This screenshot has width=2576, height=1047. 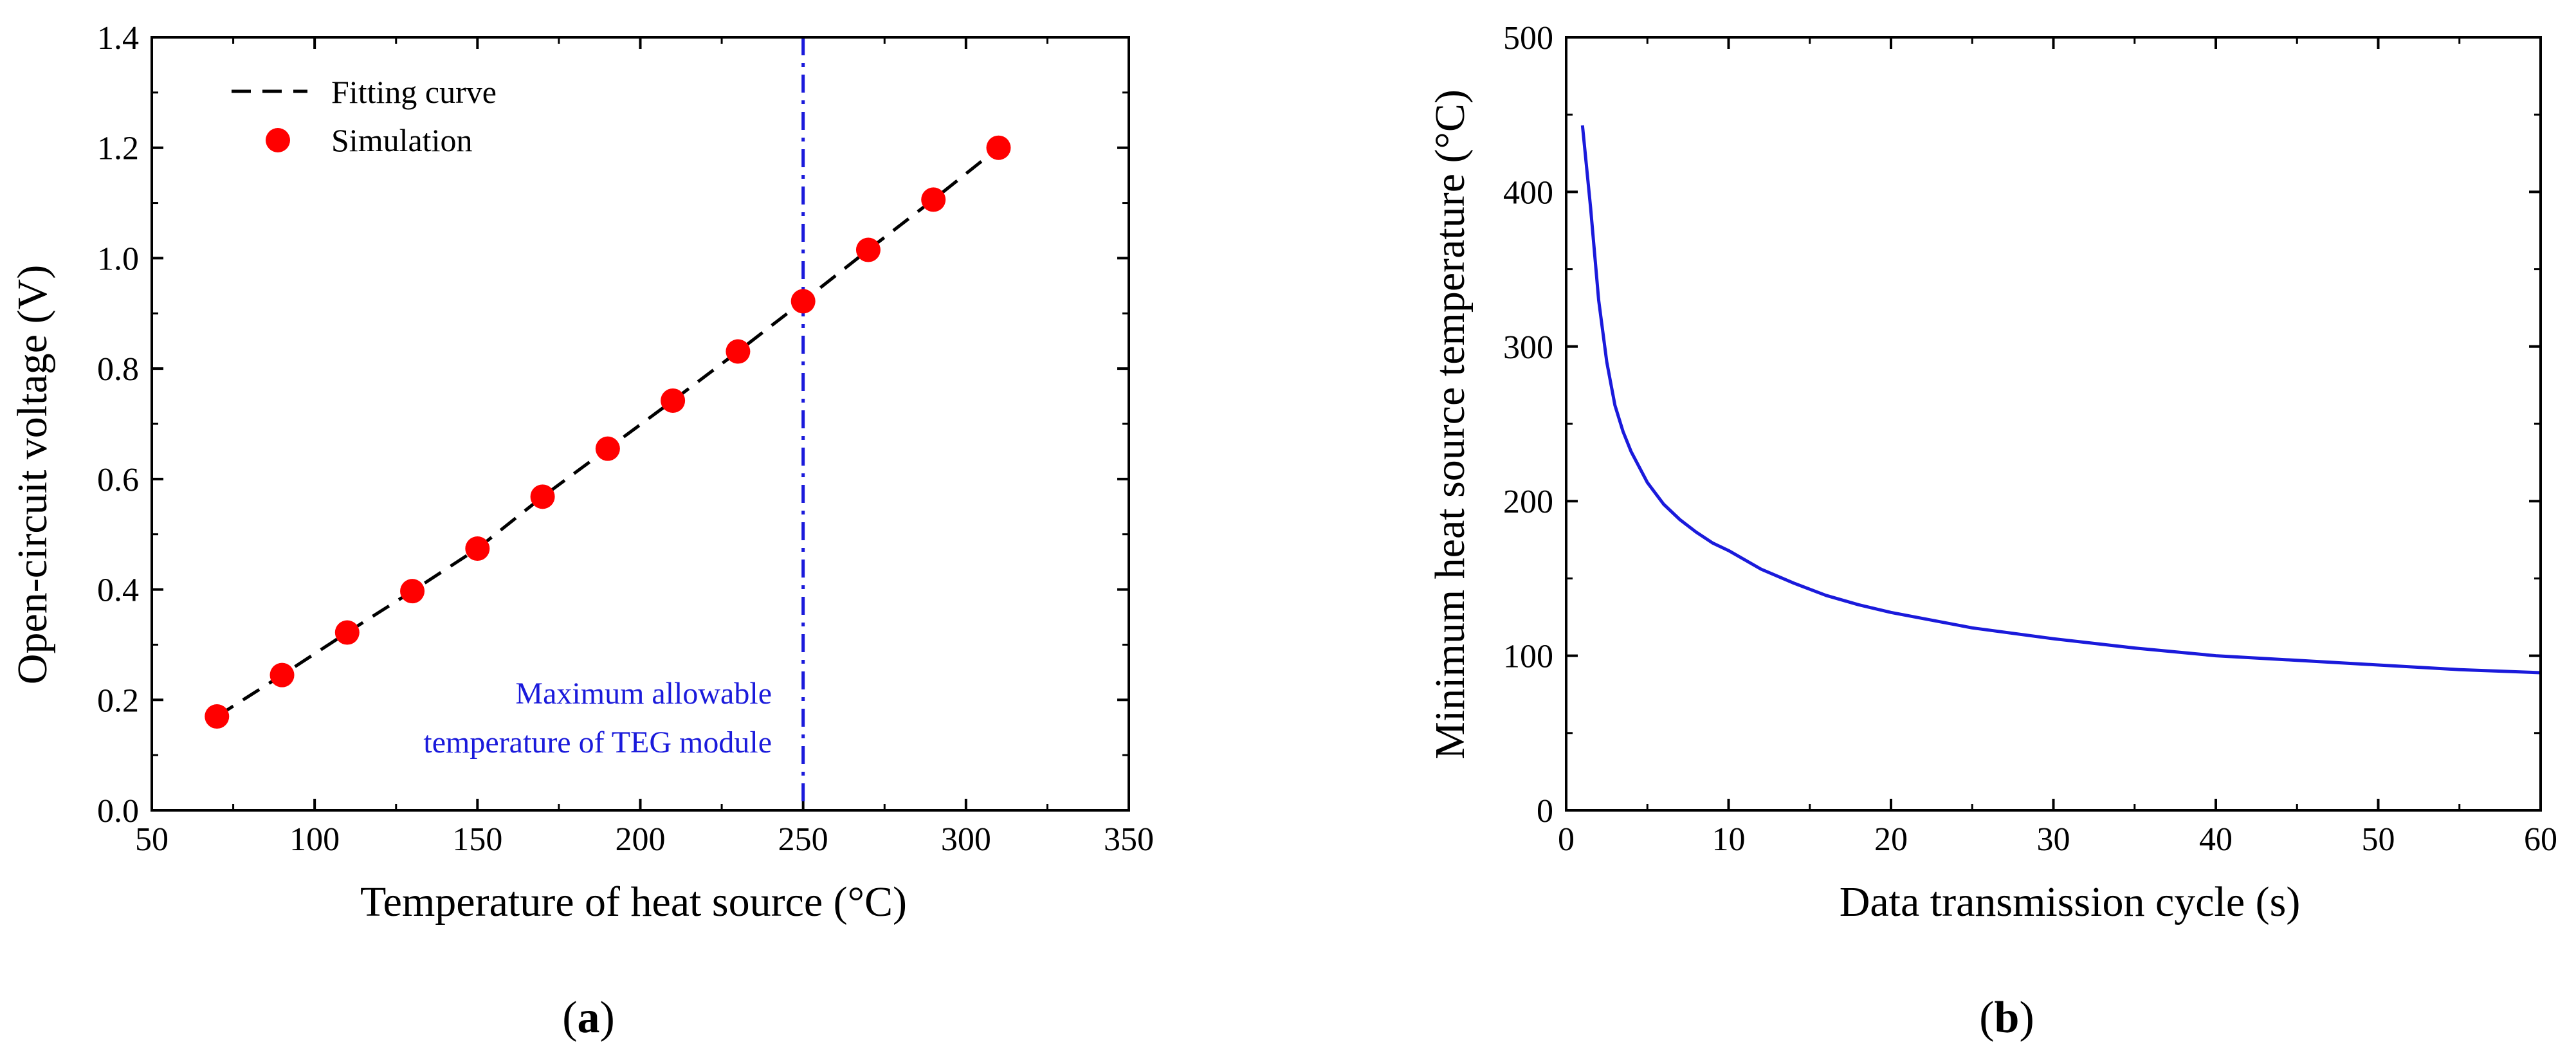 I want to click on panel-b-x-axis-title: Data transmission cycle (s), so click(x=2070, y=902).